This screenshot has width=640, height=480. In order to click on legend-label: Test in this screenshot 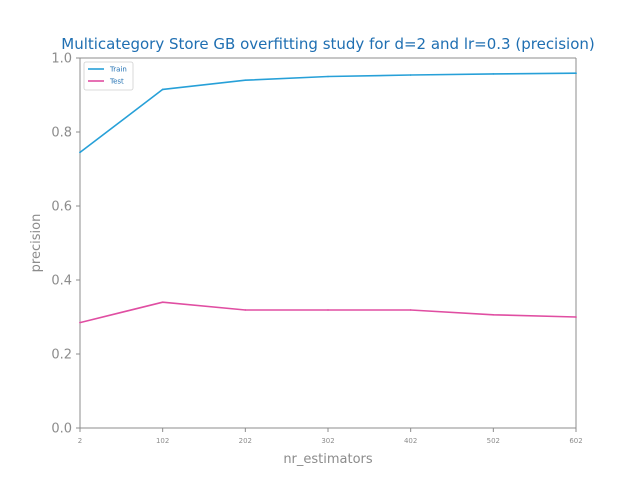, I will do `click(116, 82)`.